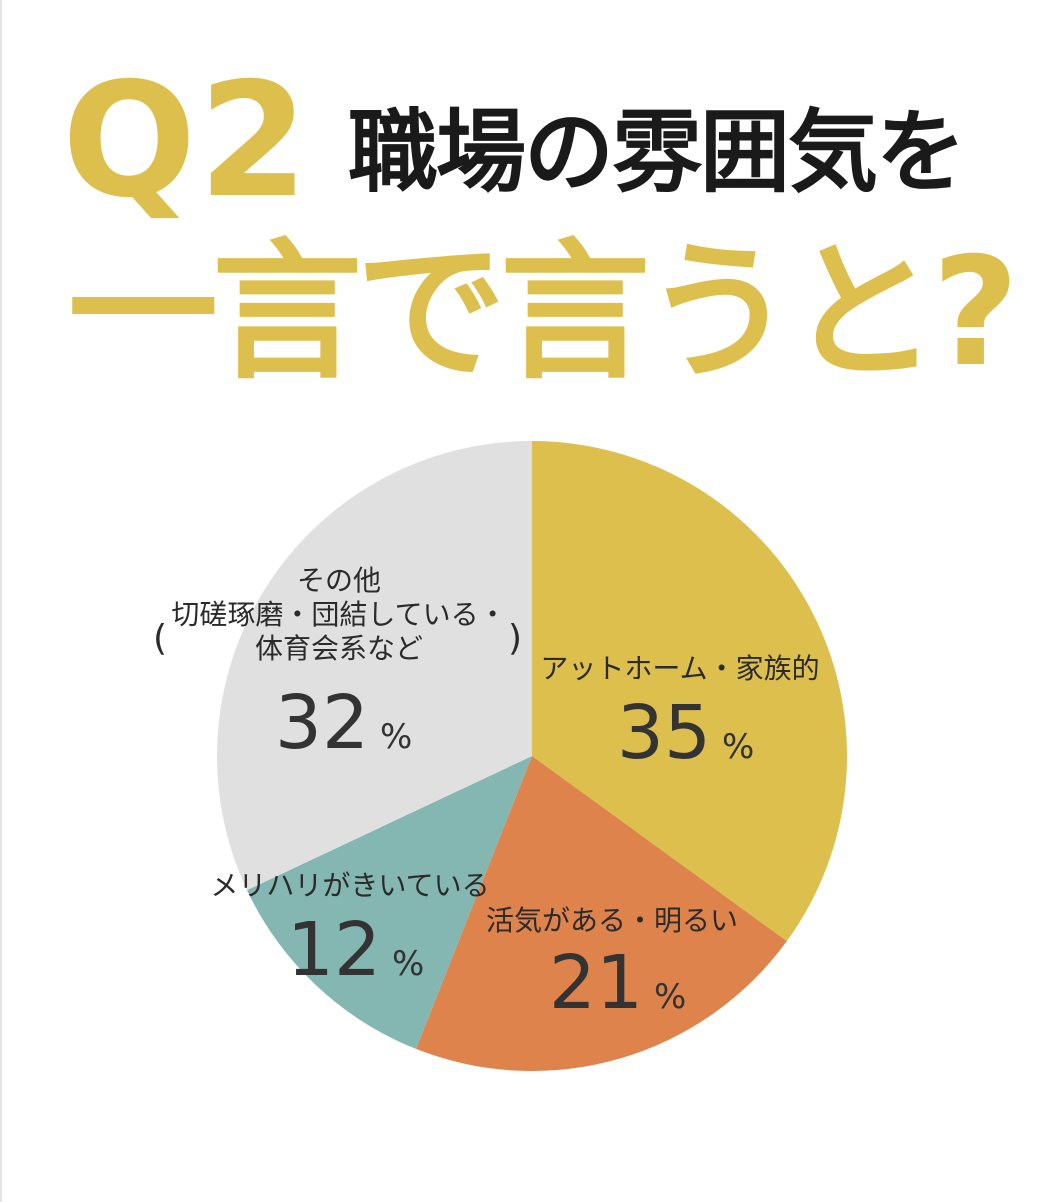 This screenshot has width=1037, height=1202. I want to click on left-border-line, so click(1, 601).